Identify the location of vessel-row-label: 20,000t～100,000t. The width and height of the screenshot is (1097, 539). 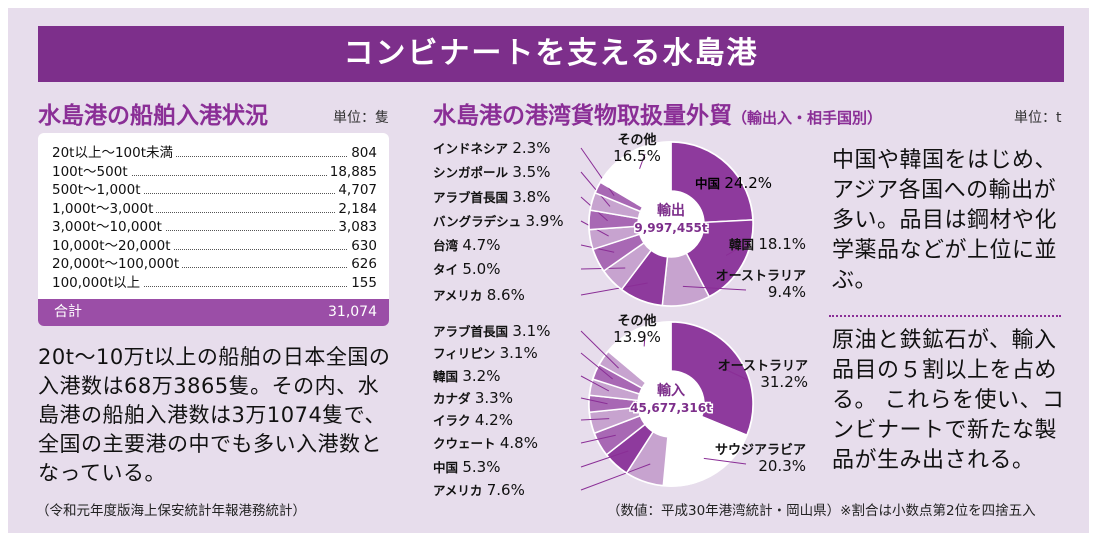
(117, 264).